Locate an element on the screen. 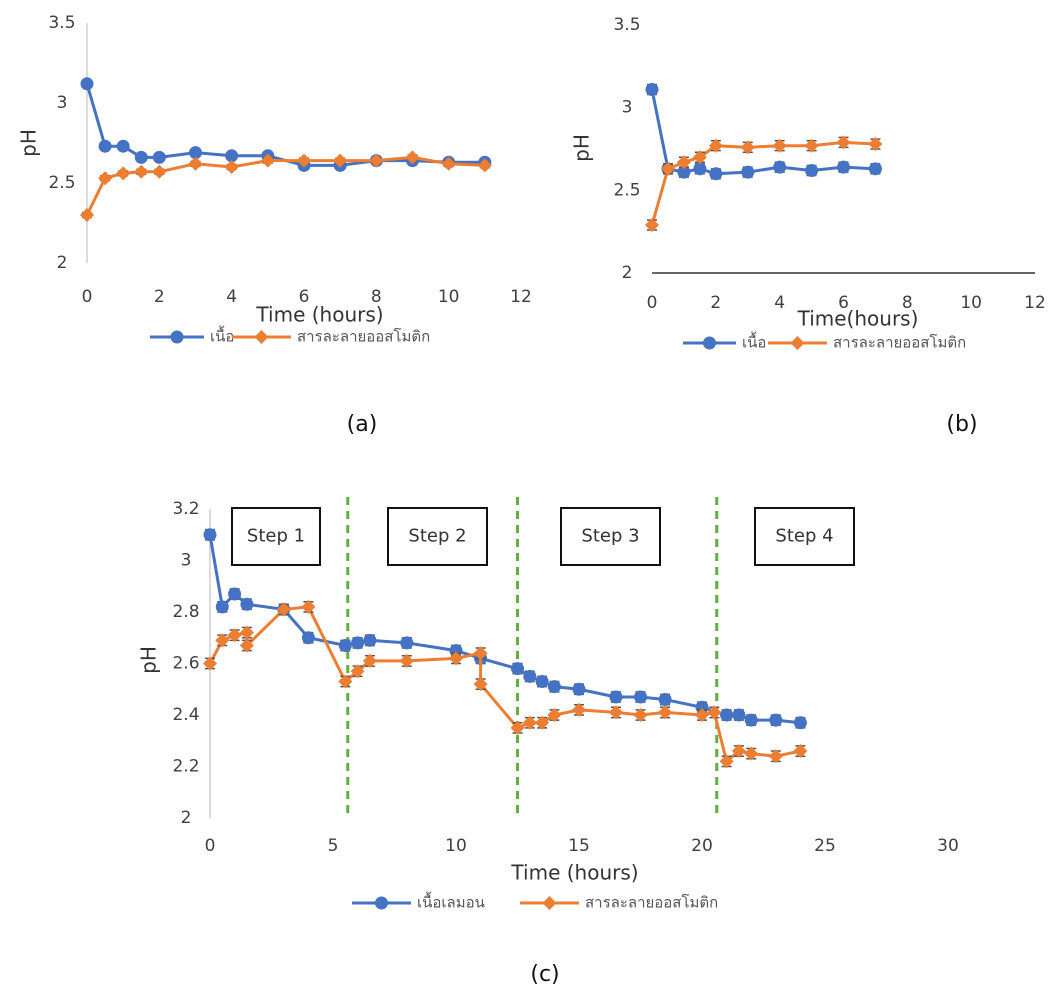 Image resolution: width=1052 pixels, height=996 pixels. y-tick-label: 2.8 is located at coordinates (185, 612).